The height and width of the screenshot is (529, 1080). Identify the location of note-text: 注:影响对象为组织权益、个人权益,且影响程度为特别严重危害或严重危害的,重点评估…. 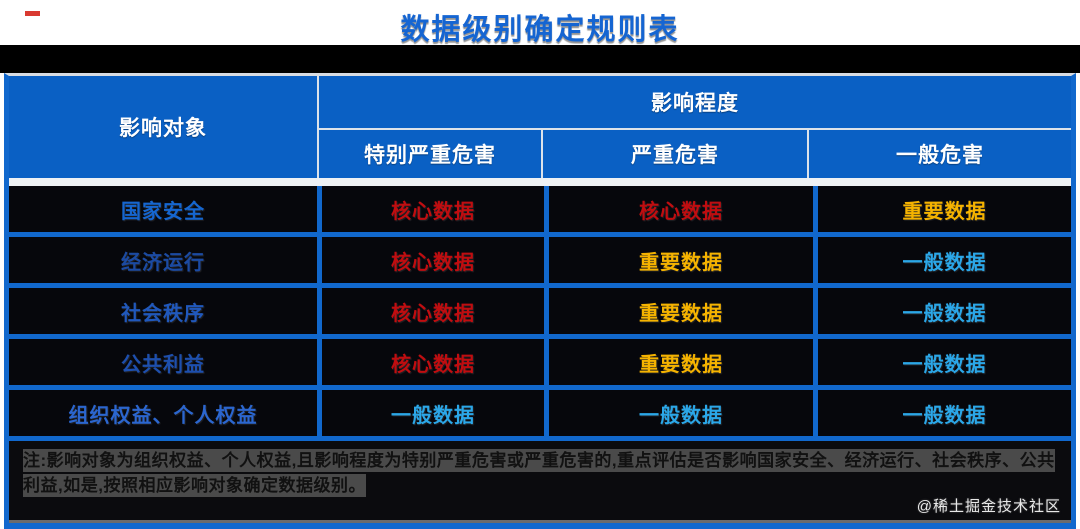
(539, 473).